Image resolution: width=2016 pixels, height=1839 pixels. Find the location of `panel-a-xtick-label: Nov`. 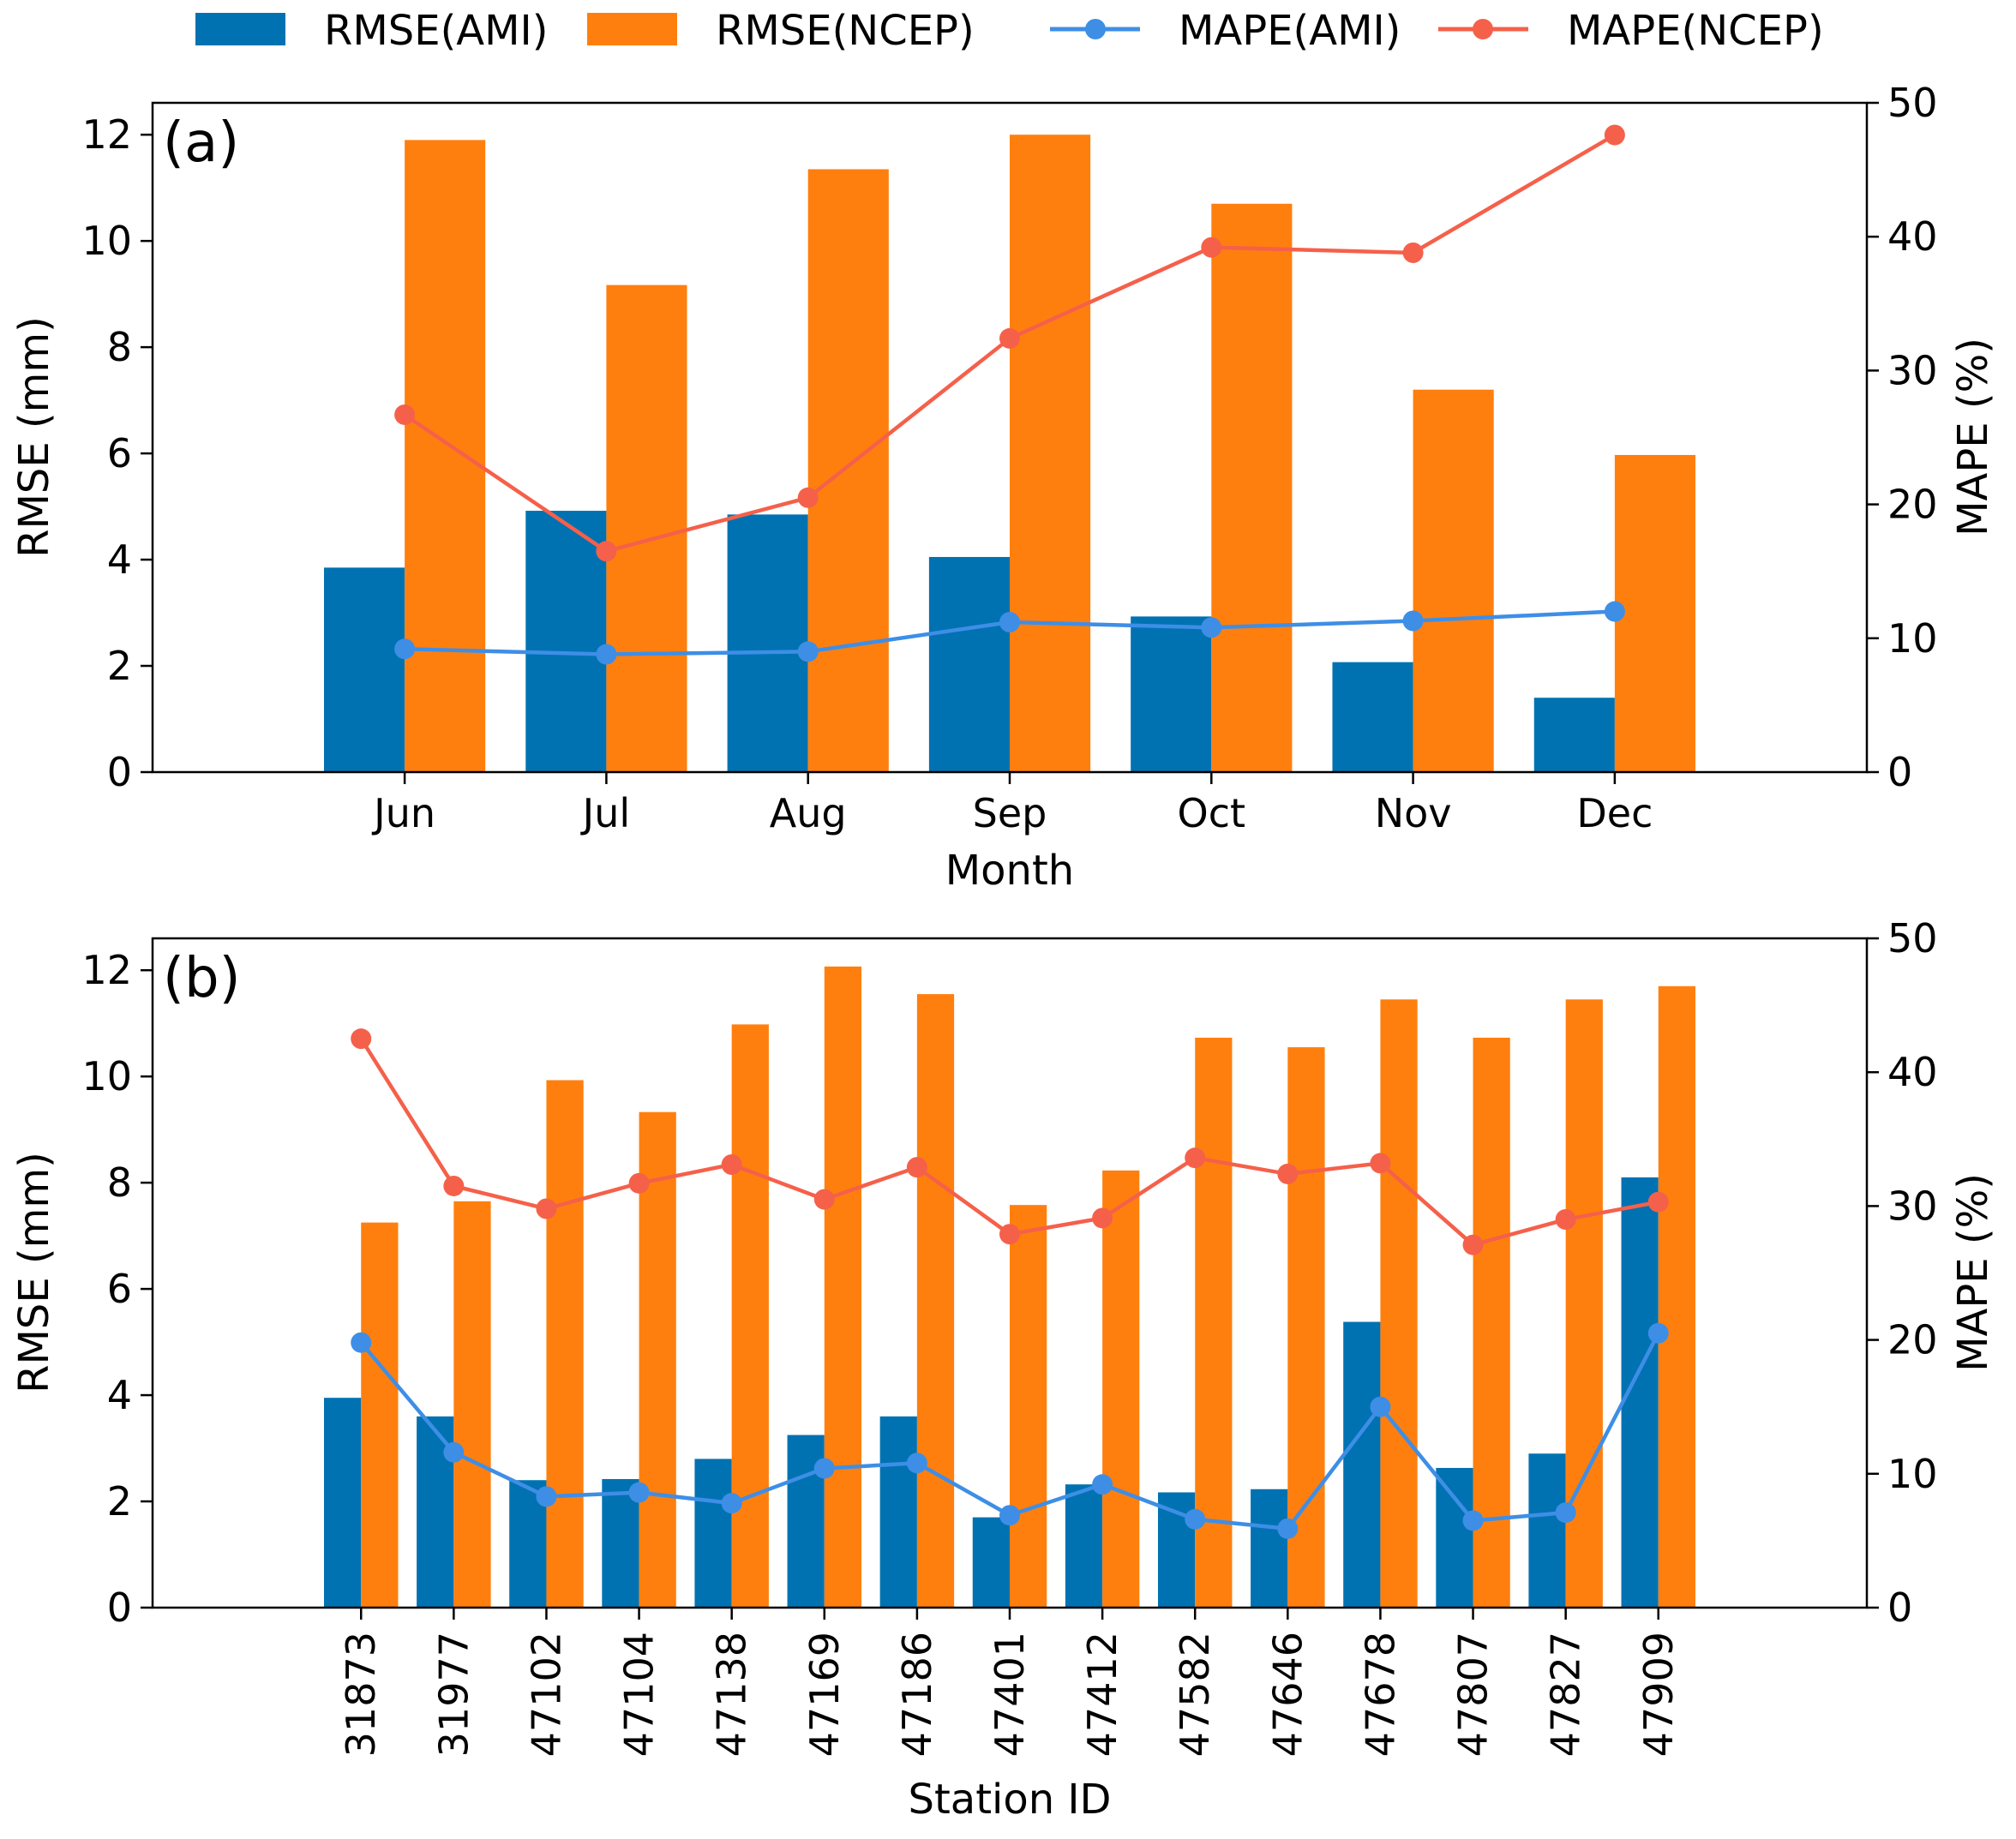

panel-a-xtick-label: Nov is located at coordinates (1413, 813).